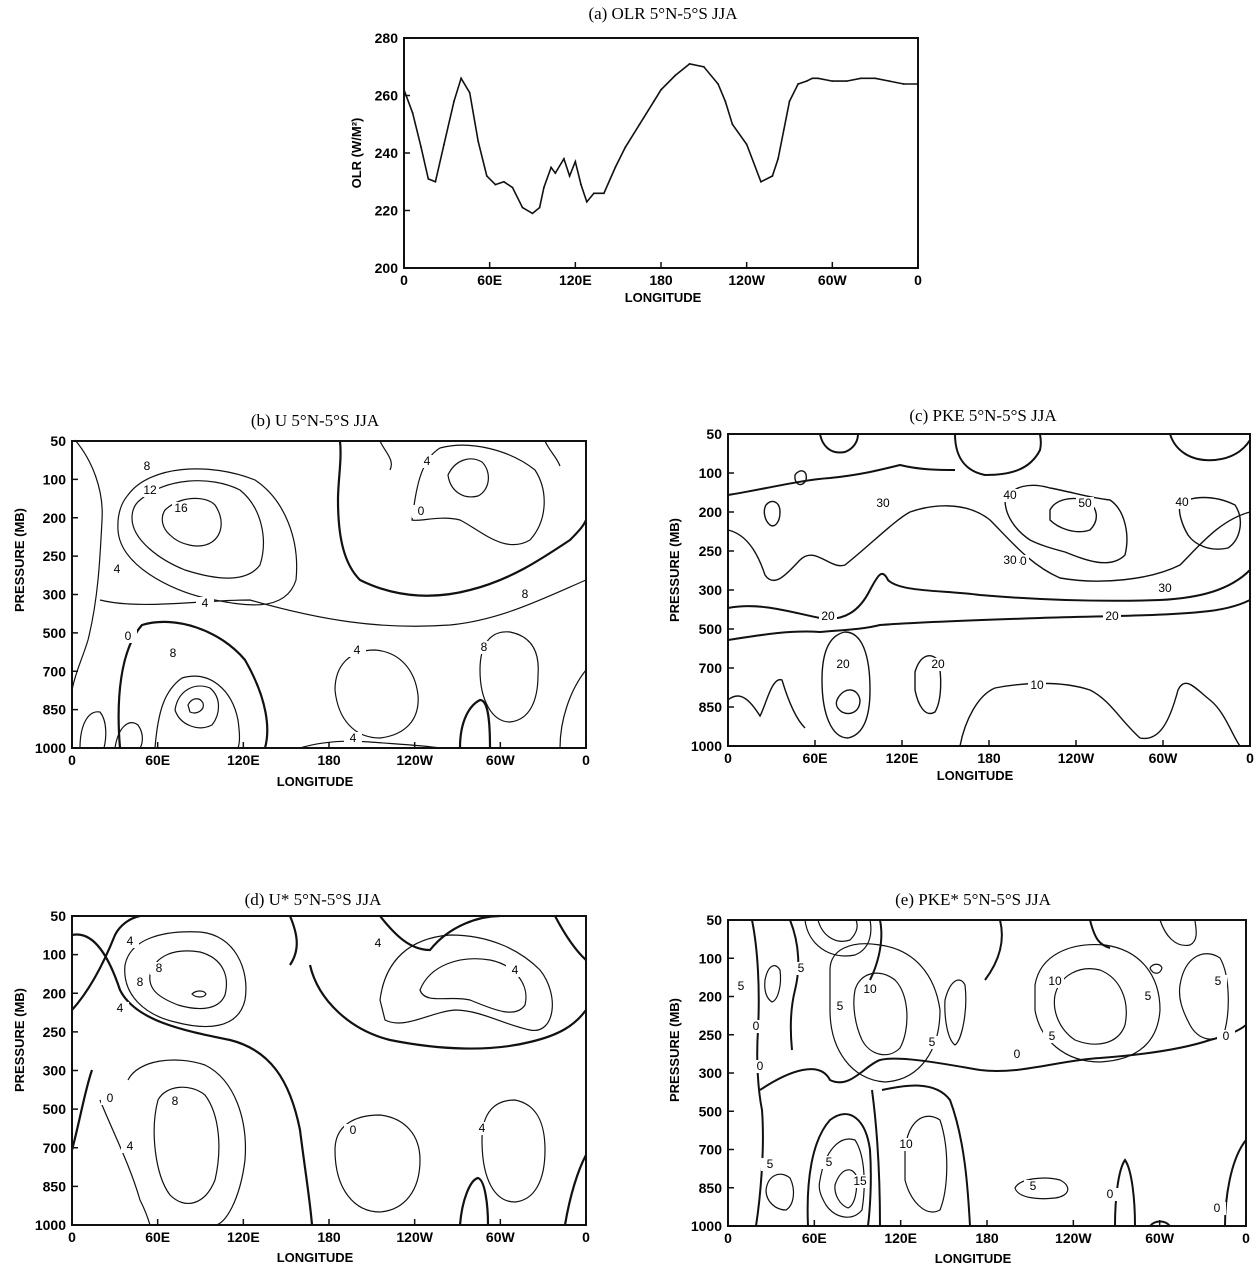 The height and width of the screenshot is (1269, 1256). I want to click on panel-c-contours, so click(989, 590).